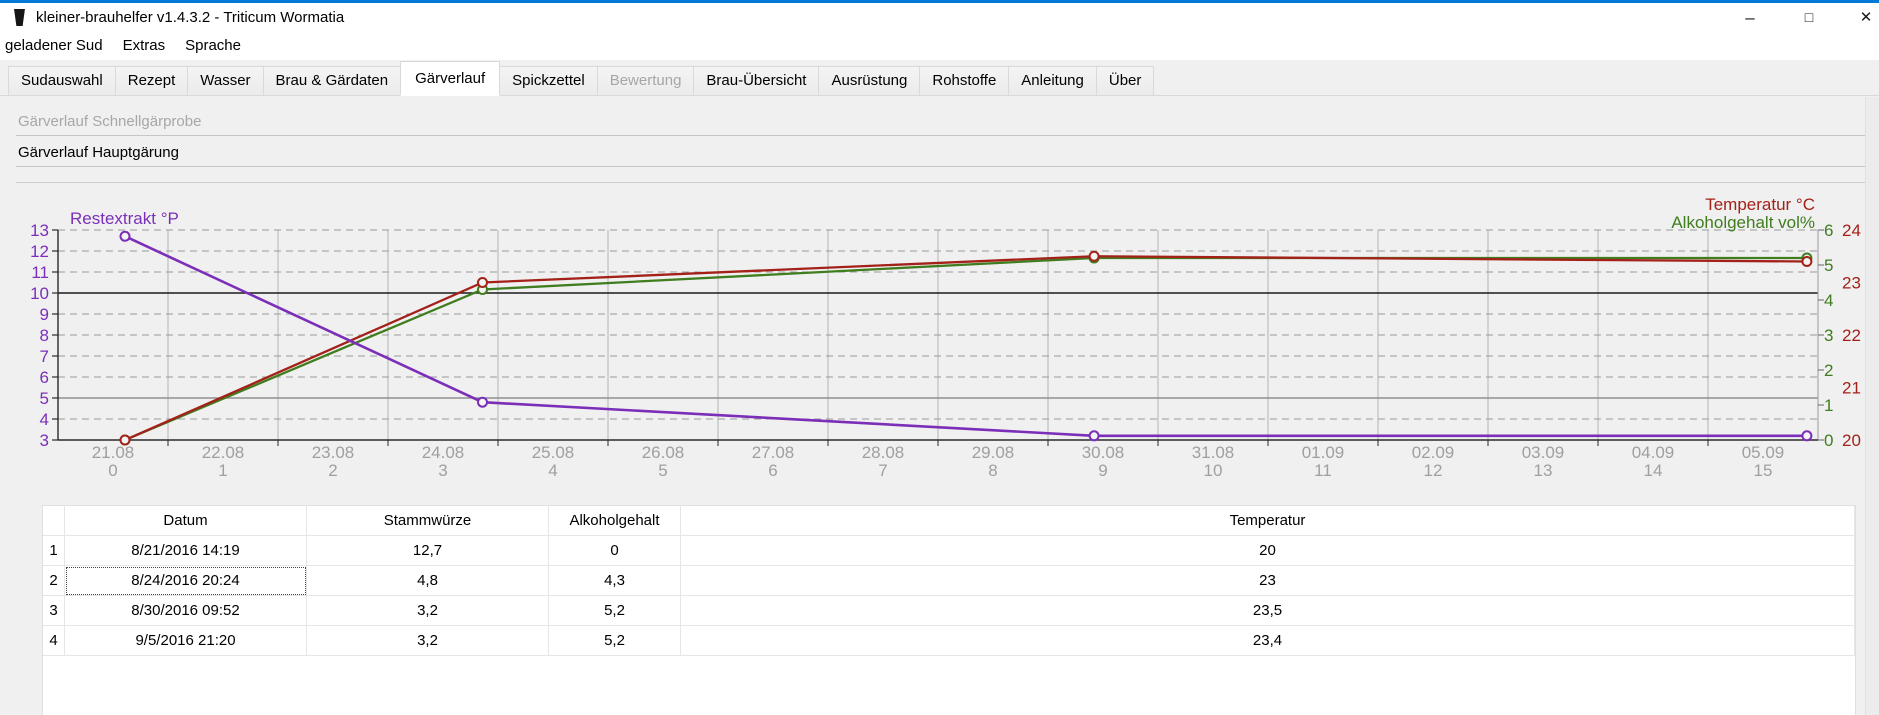 This screenshot has width=1879, height=715. What do you see at coordinates (615, 611) in the screenshot?
I see `cell-alkoholgehalt-3: 5,2` at bounding box center [615, 611].